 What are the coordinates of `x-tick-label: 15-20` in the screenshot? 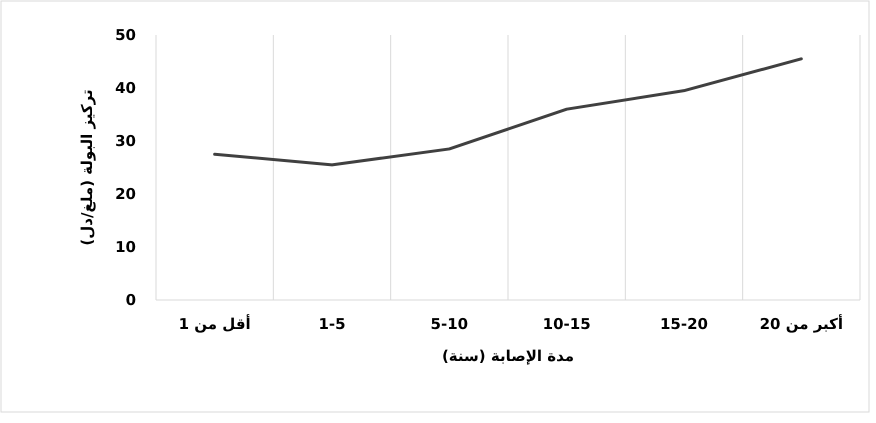 It's located at (684, 324).